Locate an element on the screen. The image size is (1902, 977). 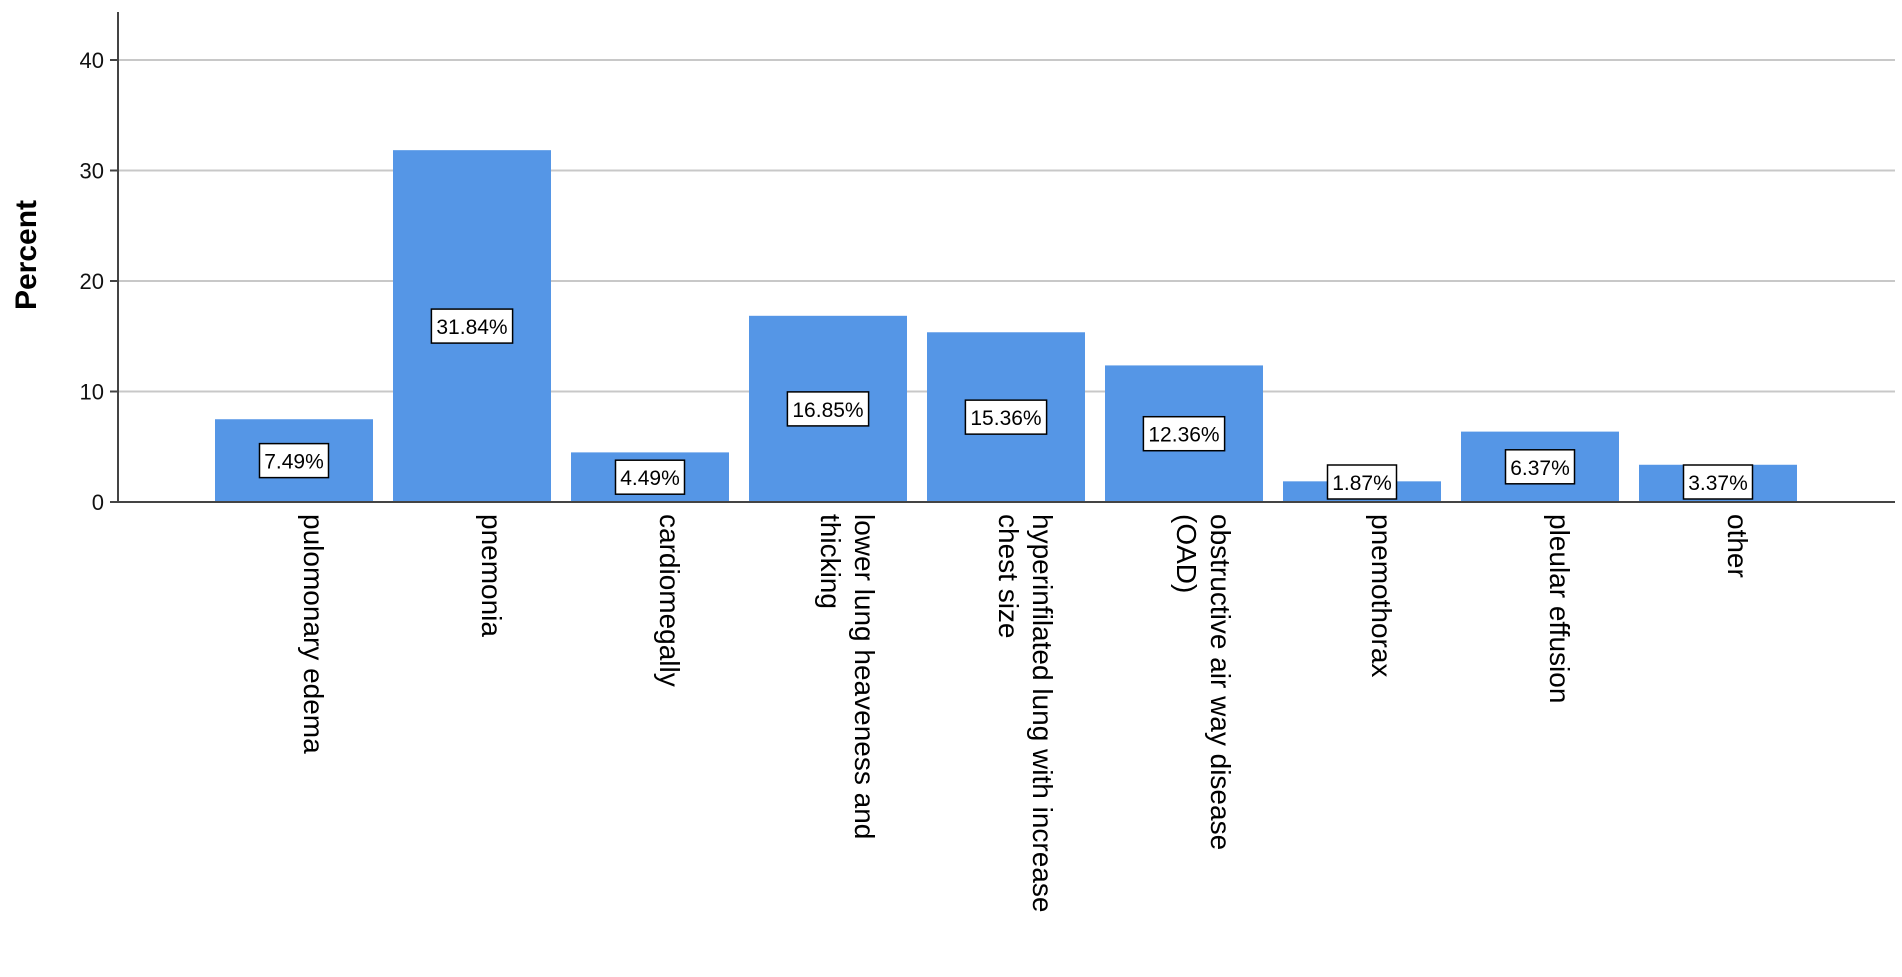
y-tick-label: 0 is located at coordinates (98, 502).